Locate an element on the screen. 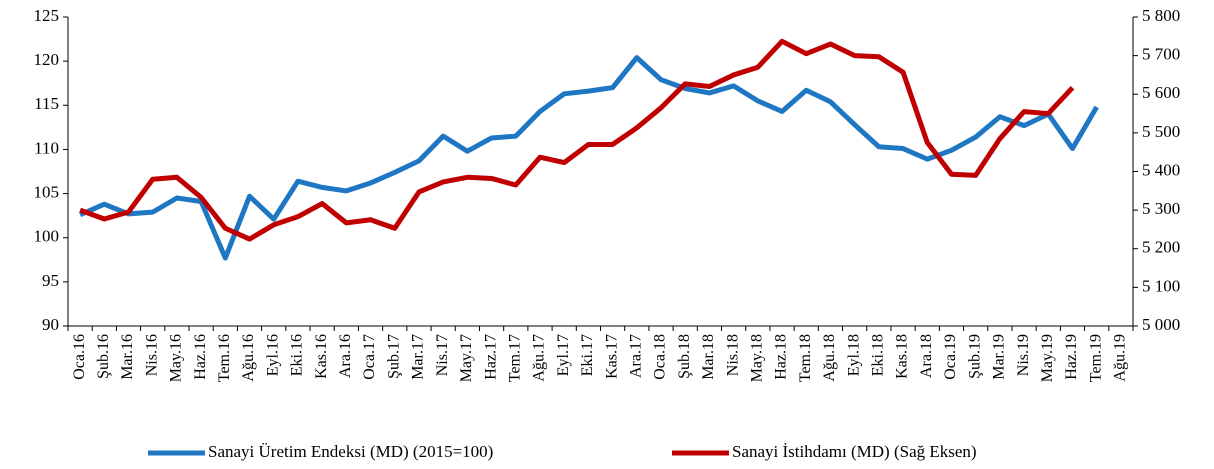 This screenshot has width=1214, height=469. y-tick-label: 120 is located at coordinates (47, 59).